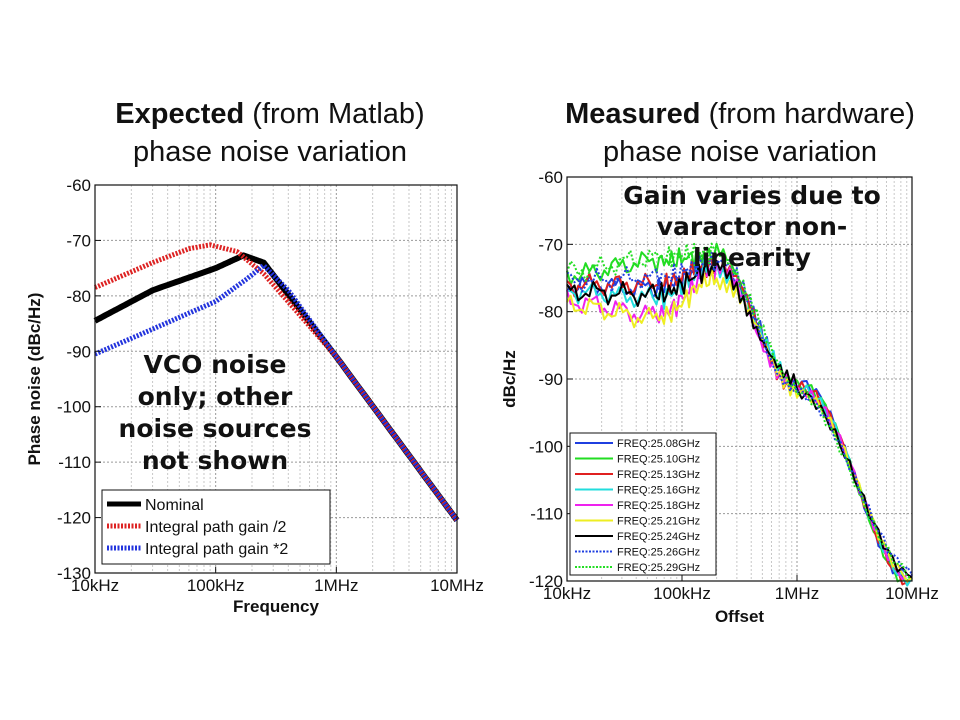 Image resolution: width=960 pixels, height=720 pixels. Describe the element at coordinates (682, 593) in the screenshot. I see `right-xtick-label: 100kHz` at that location.